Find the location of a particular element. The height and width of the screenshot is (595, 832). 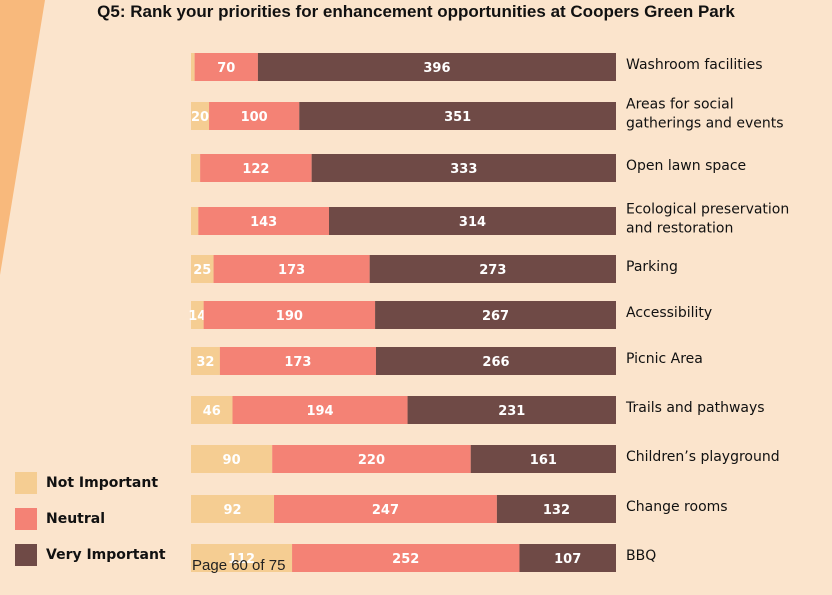

category-label: Parking is located at coordinates (652, 267).